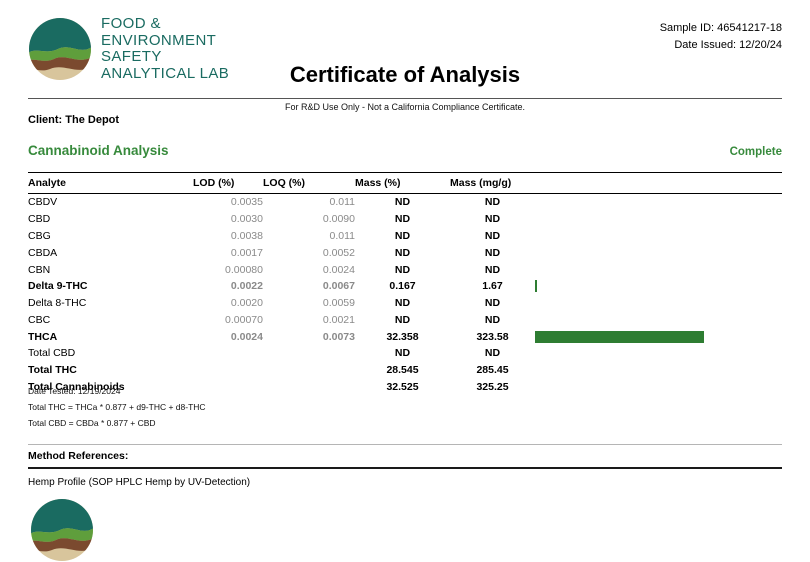  Describe the element at coordinates (244, 269) in the screenshot. I see `lod-cell: 0.00080` at that location.